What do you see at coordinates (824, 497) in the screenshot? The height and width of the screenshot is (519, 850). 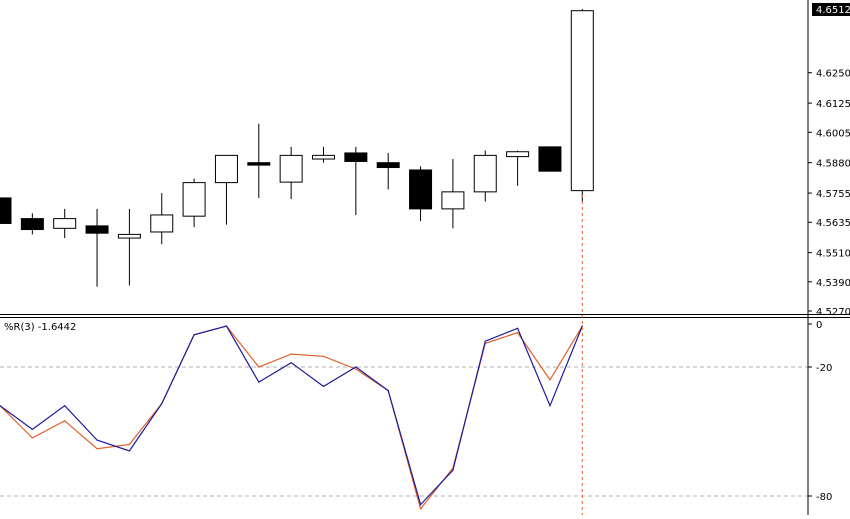 I see `indicator-tick-label: -80` at bounding box center [824, 497].